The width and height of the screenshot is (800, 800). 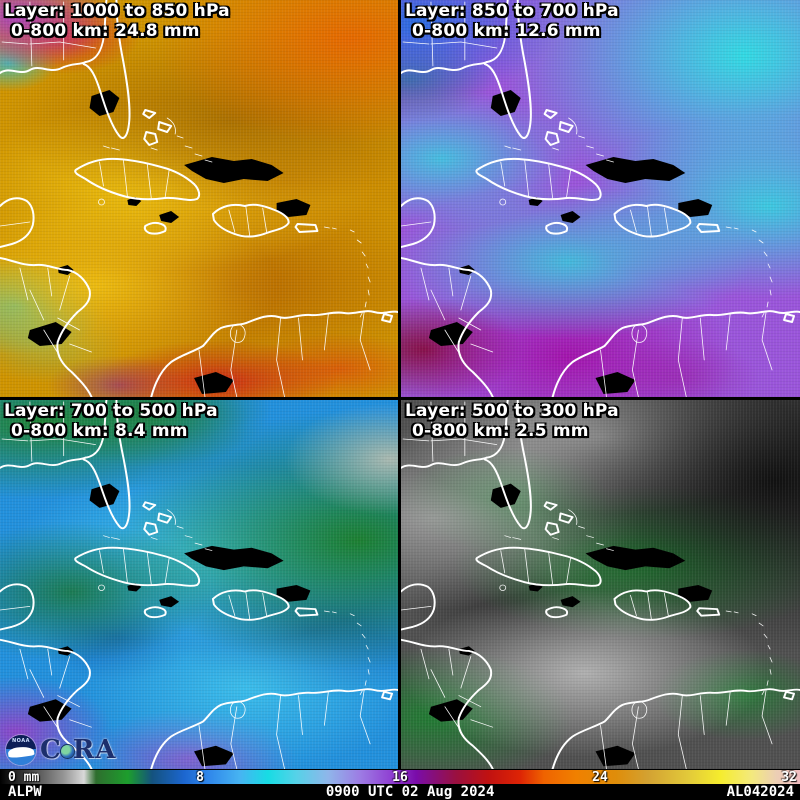 I want to click on colorbar-tick-8: 8, so click(x=200, y=777).